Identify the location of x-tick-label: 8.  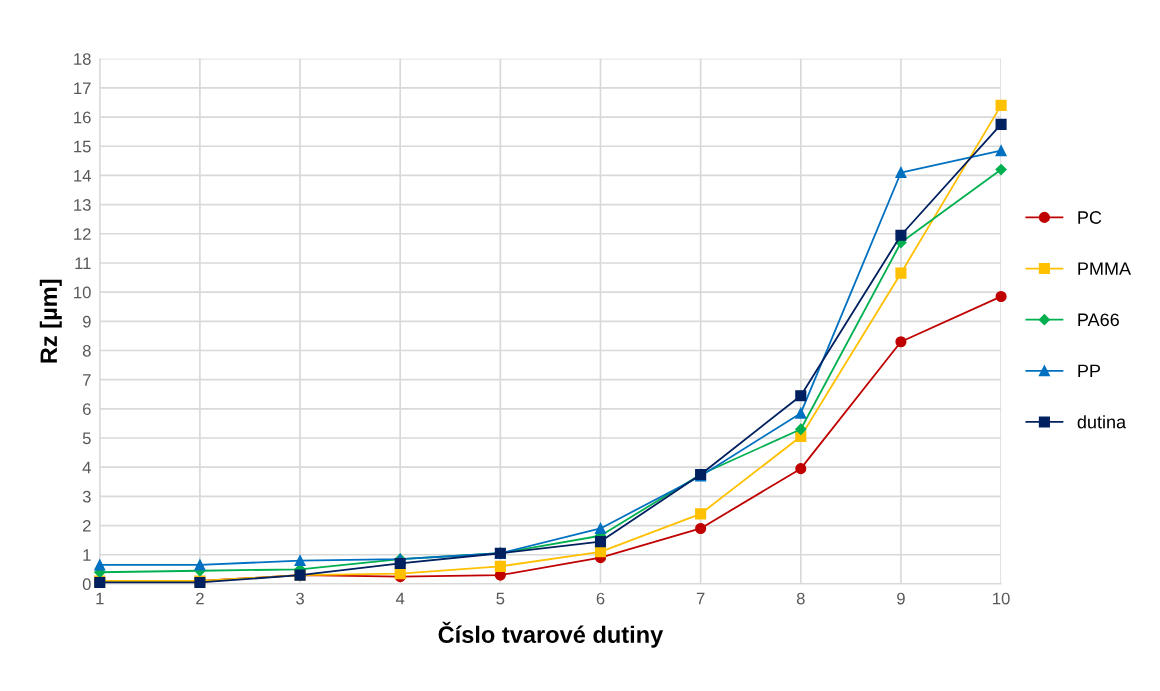
(800, 598).